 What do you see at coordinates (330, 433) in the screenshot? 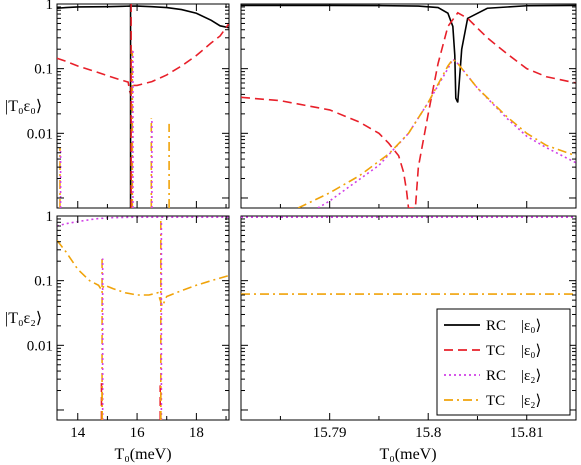
I see `x-tick-label-bottom-right: 15.79` at bounding box center [330, 433].